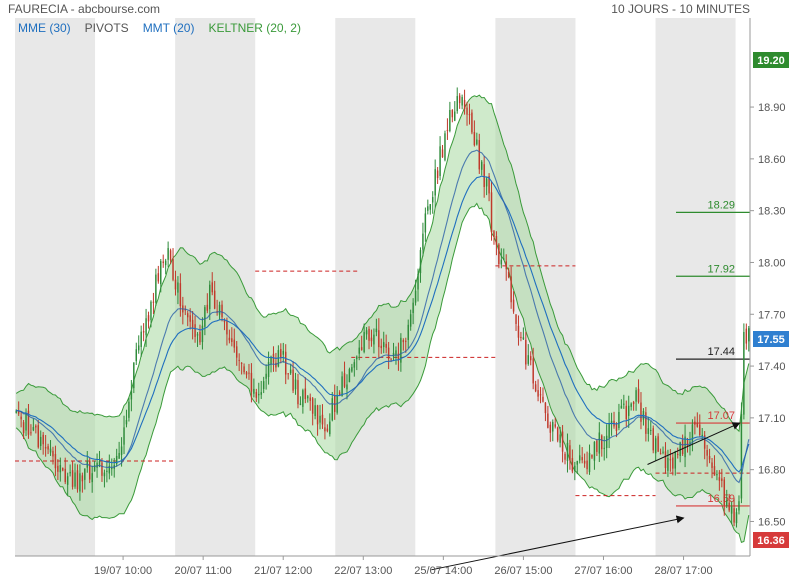  I want to click on legend-item: MME (30), so click(44, 28).